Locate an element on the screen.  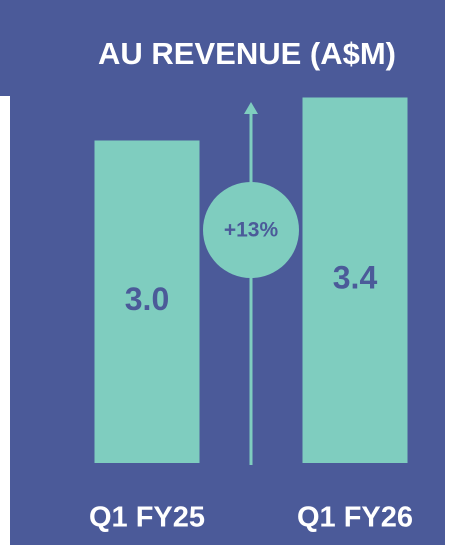
value-label: 3.0 is located at coordinates (147, 299).